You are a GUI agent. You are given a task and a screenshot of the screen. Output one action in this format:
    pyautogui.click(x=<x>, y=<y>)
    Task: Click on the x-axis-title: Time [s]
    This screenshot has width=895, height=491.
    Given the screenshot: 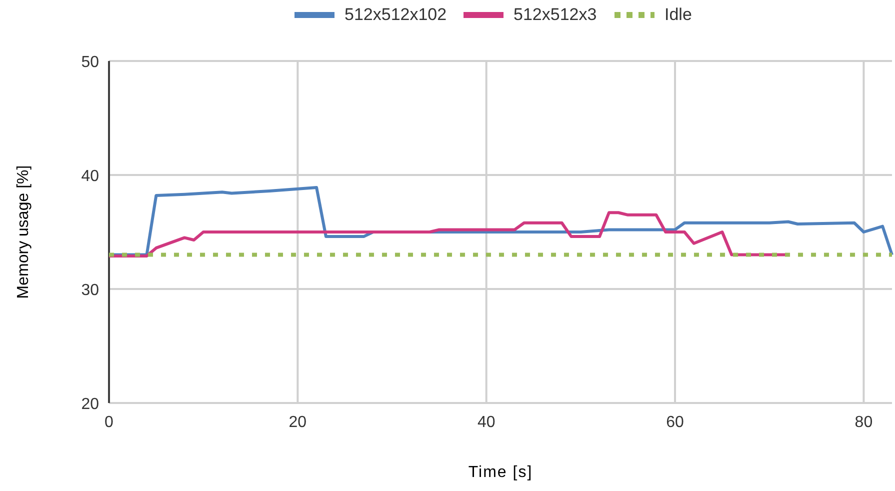 What is the action you would take?
    pyautogui.click(x=500, y=472)
    